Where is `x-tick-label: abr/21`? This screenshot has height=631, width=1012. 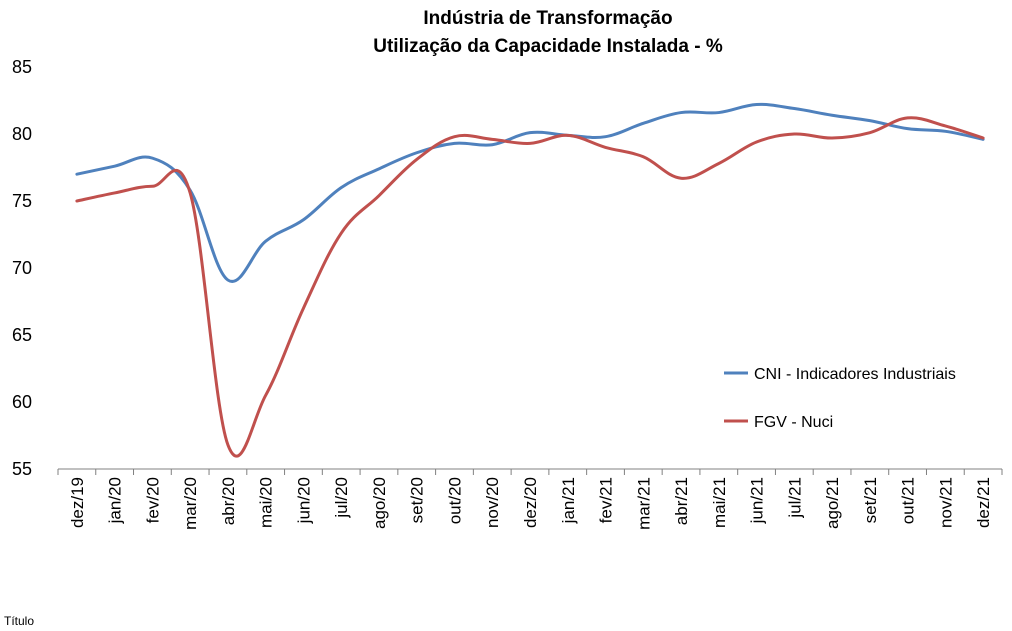
x-tick-label: abr/21 is located at coordinates (681, 501).